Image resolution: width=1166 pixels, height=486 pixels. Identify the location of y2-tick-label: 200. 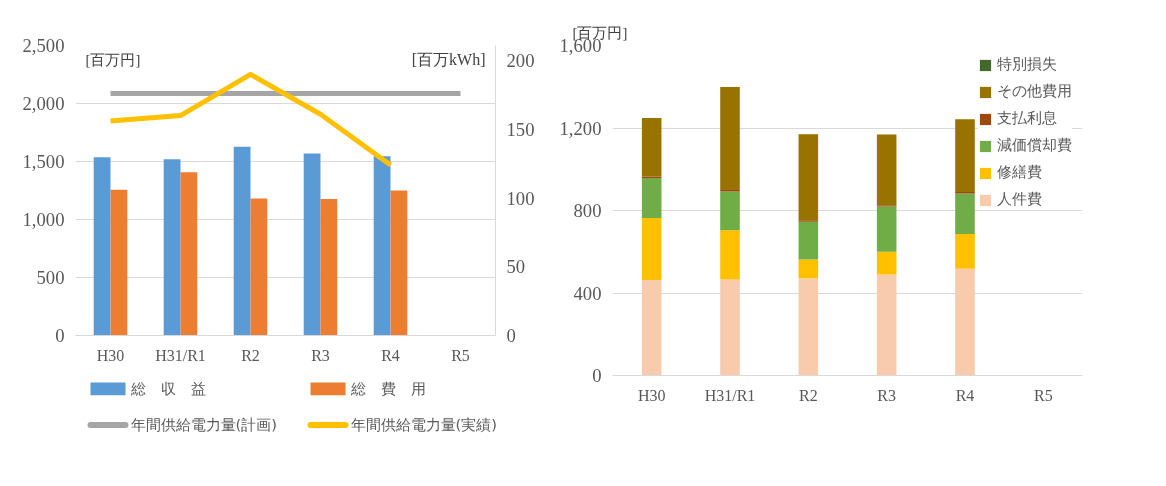
(520, 61).